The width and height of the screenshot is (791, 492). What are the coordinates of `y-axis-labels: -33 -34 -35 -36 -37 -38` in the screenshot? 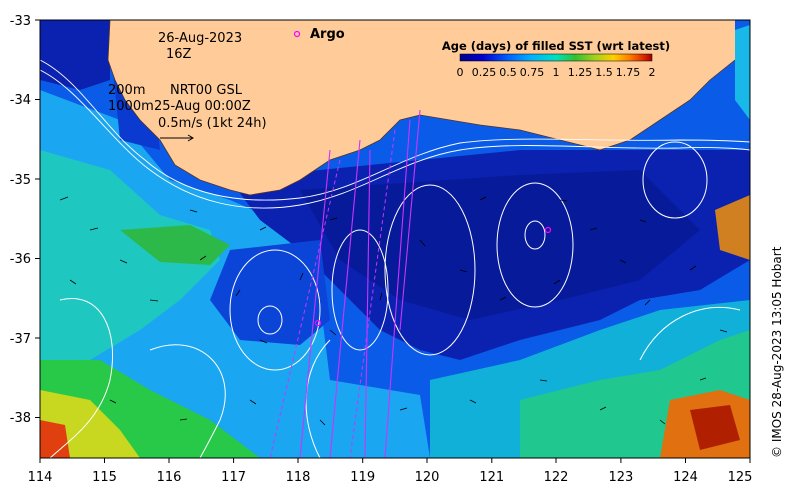 It's located at (20, 220).